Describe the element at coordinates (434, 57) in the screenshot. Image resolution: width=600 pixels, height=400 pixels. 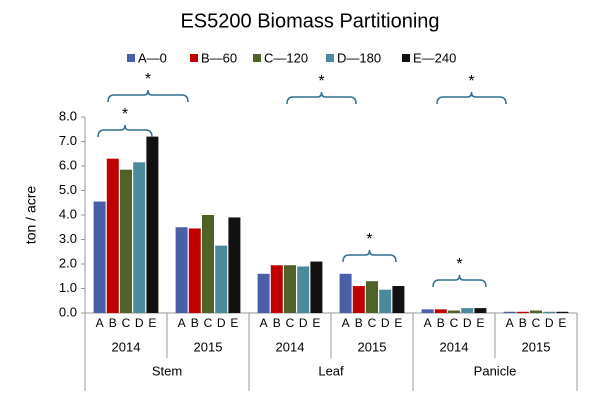
I see `legend-label: E—240` at that location.